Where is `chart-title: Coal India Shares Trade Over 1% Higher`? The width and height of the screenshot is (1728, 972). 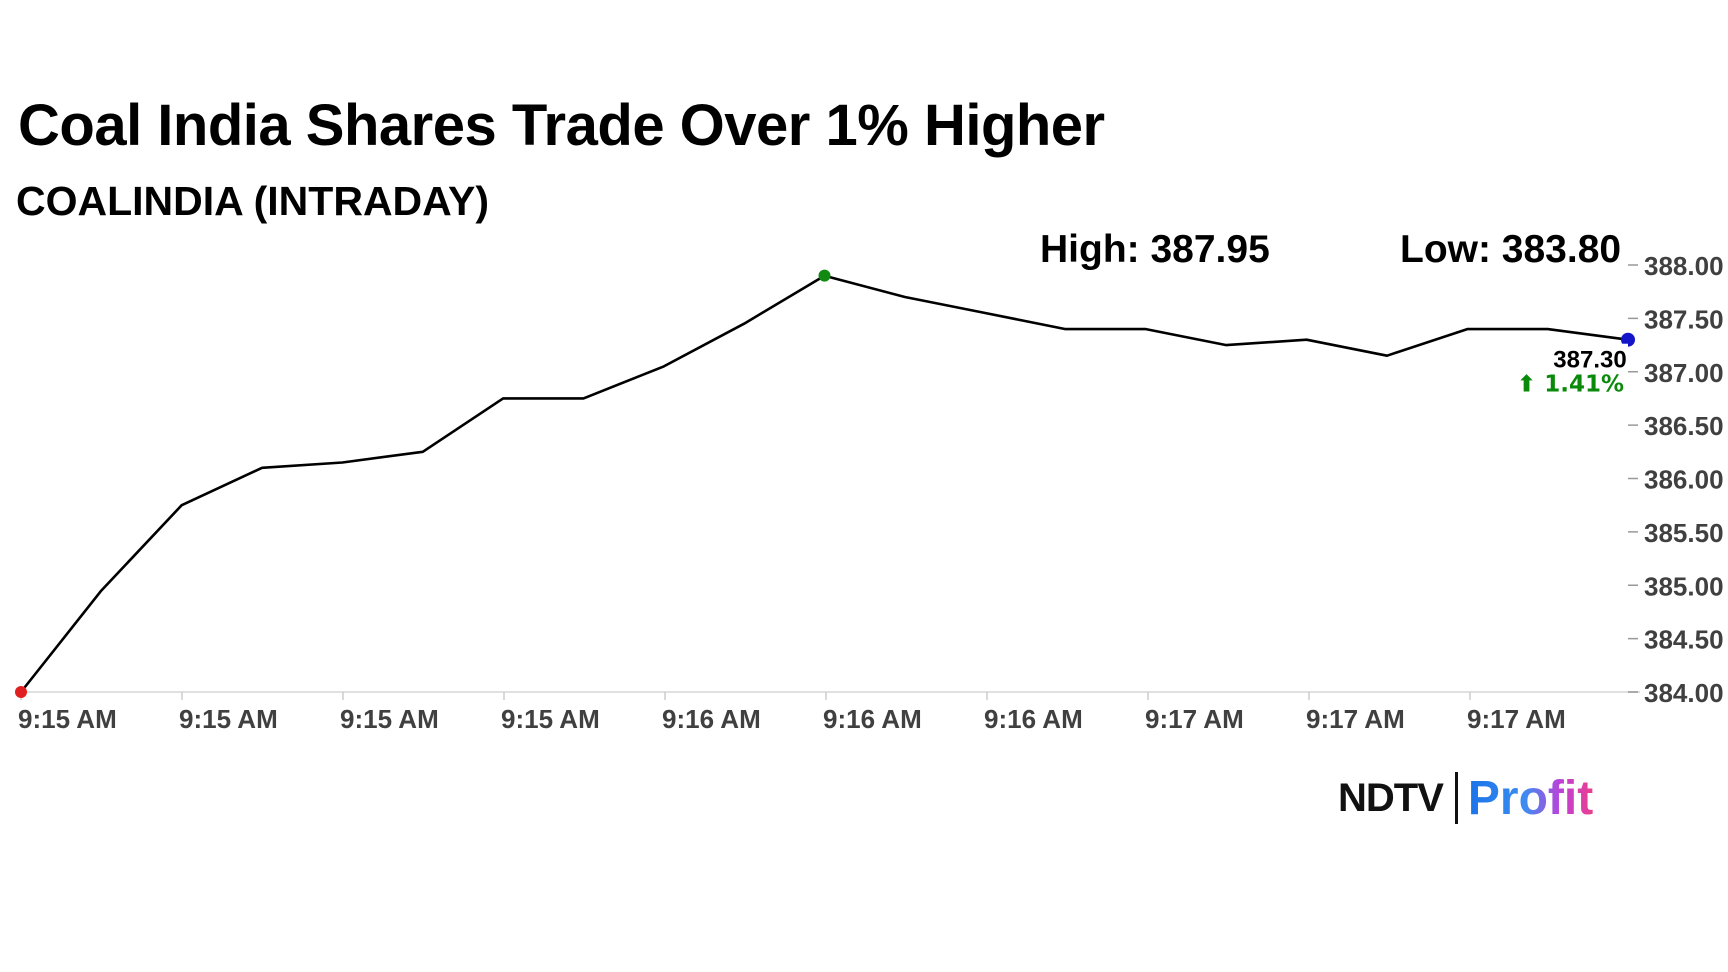 chart-title: Coal India Shares Trade Over 1% Higher is located at coordinates (561, 125).